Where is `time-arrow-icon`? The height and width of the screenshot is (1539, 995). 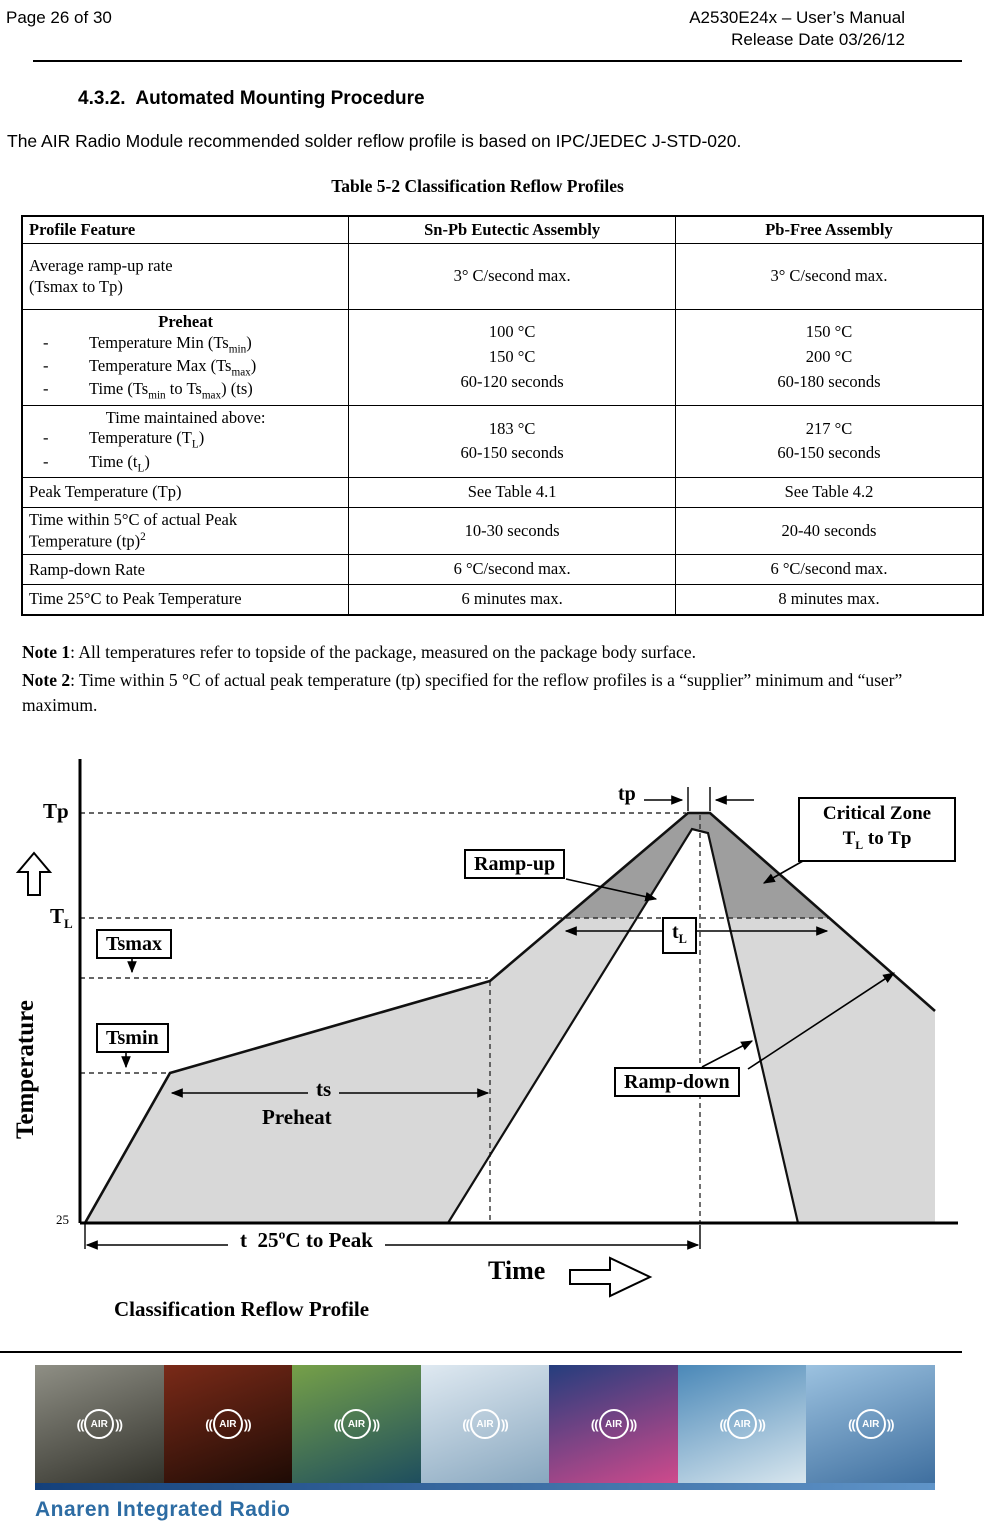 time-arrow-icon is located at coordinates (611, 1277).